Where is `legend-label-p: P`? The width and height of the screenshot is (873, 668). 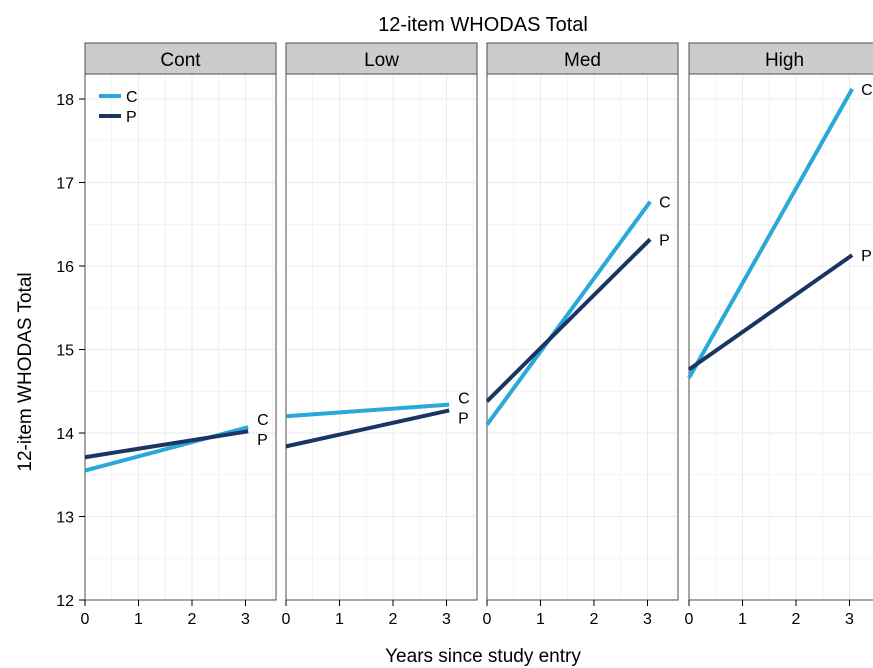
legend-label-p: P is located at coordinates (131, 117).